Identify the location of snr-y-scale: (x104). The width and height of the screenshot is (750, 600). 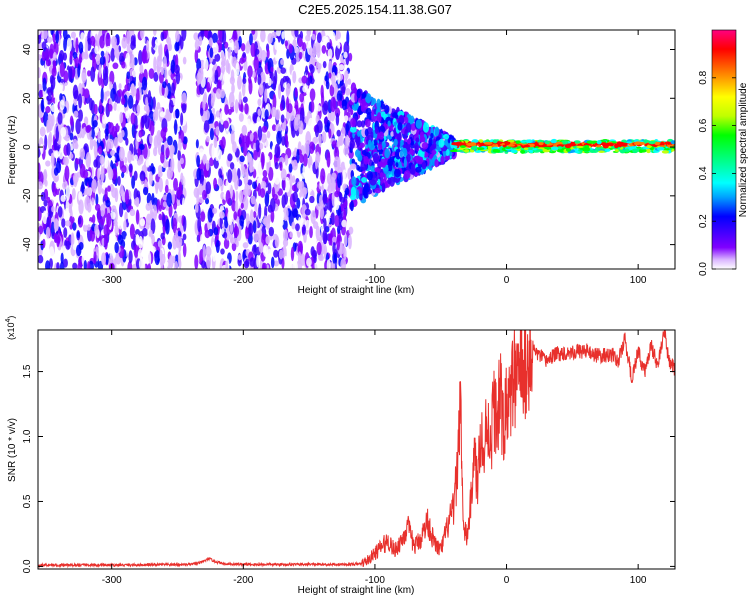
(10, 328).